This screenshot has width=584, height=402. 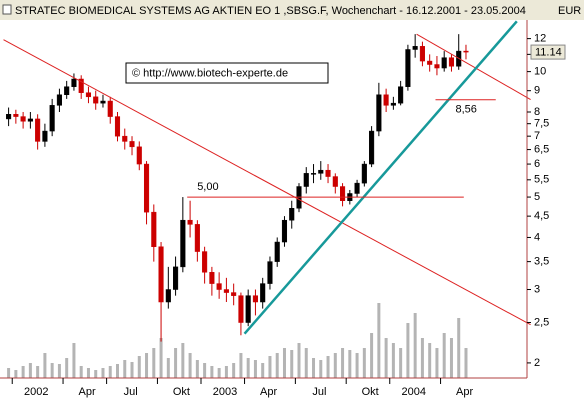 I want to click on y-tick-label: 5,5, so click(x=541, y=180).